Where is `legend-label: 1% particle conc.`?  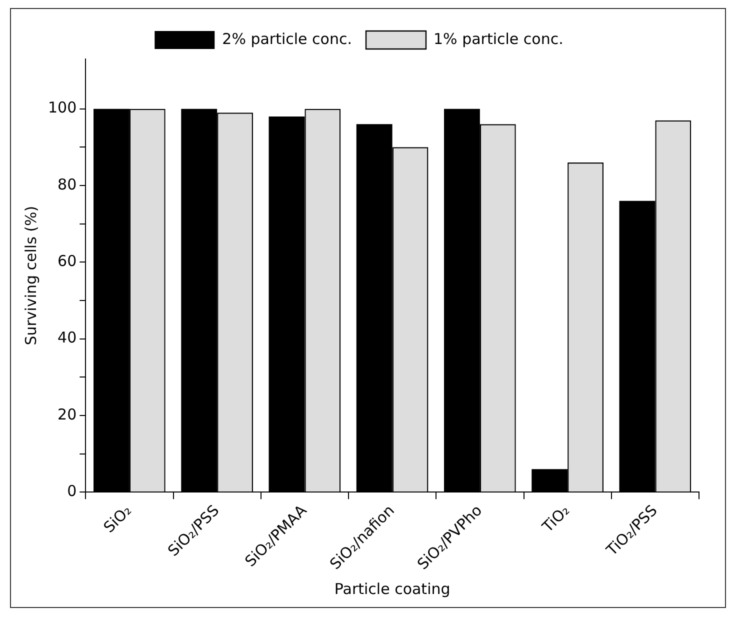 legend-label: 1% particle conc. is located at coordinates (499, 39).